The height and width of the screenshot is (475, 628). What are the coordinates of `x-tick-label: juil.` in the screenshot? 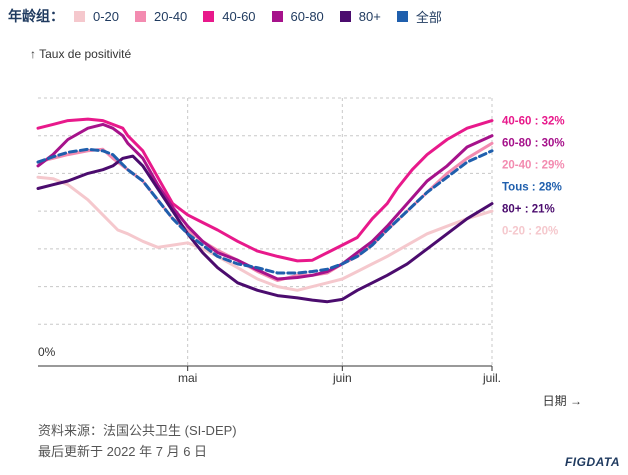 It's located at (491, 378).